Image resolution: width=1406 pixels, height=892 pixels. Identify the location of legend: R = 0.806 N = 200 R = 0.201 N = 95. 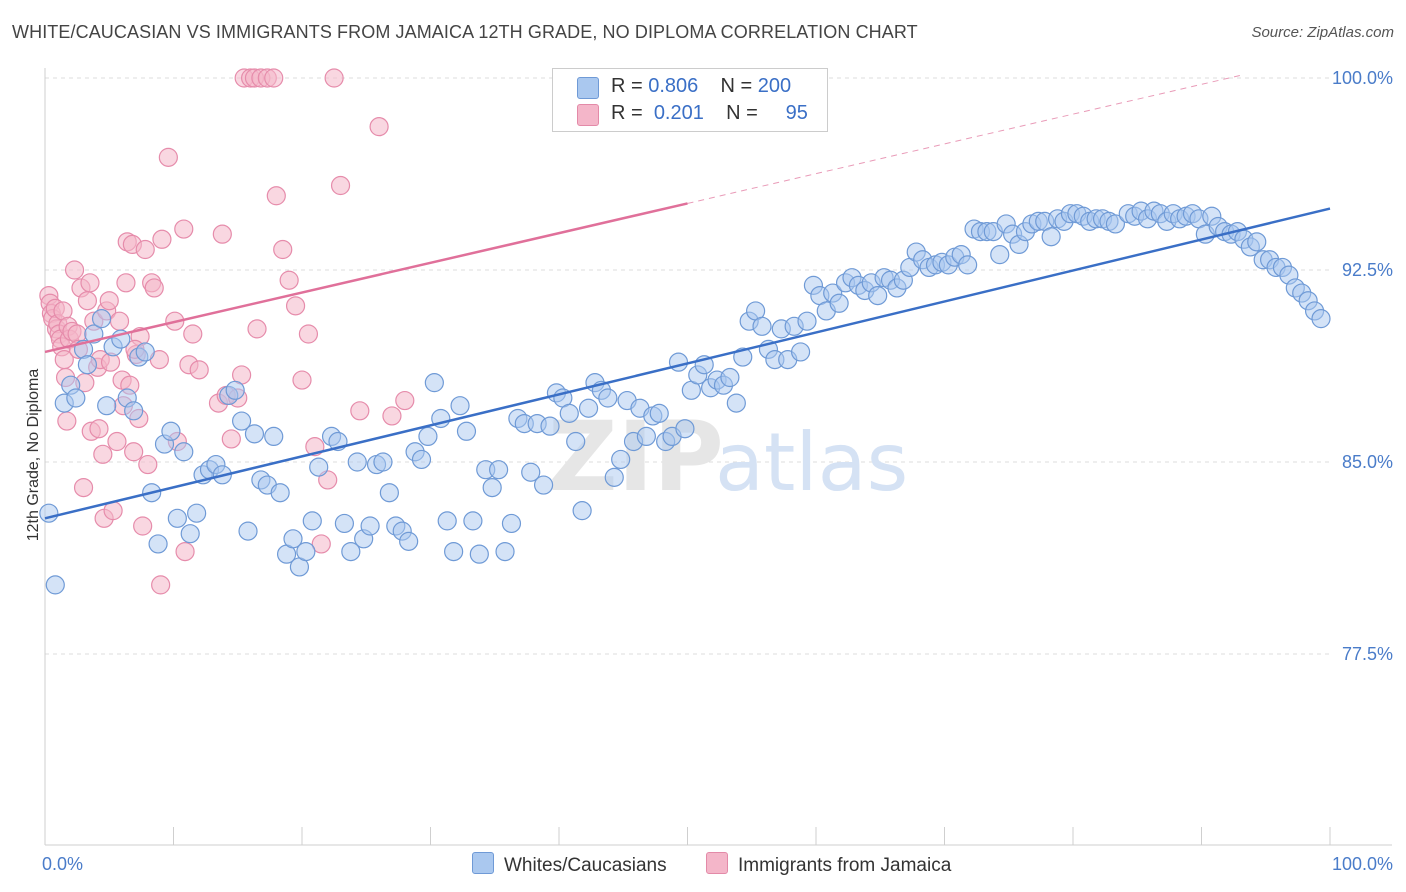
(690, 100).